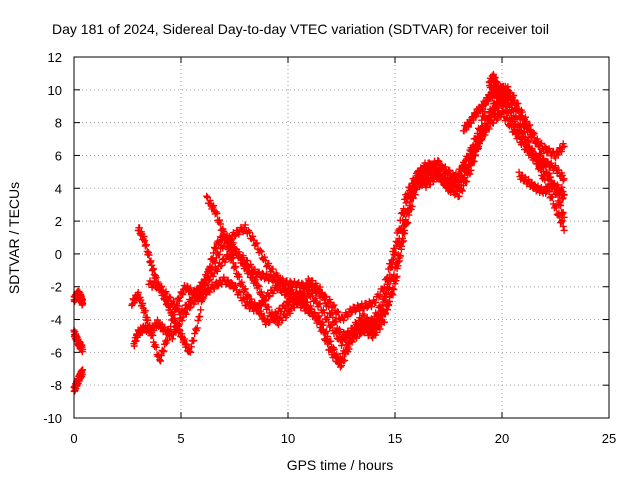  I want to click on x-tick-label: 10, so click(288, 438).